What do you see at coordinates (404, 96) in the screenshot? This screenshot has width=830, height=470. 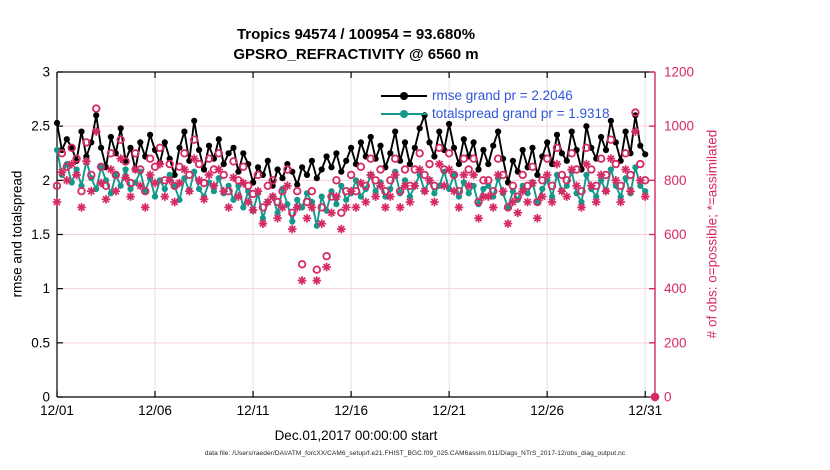 I see `rmse-line-marker-icon` at bounding box center [404, 96].